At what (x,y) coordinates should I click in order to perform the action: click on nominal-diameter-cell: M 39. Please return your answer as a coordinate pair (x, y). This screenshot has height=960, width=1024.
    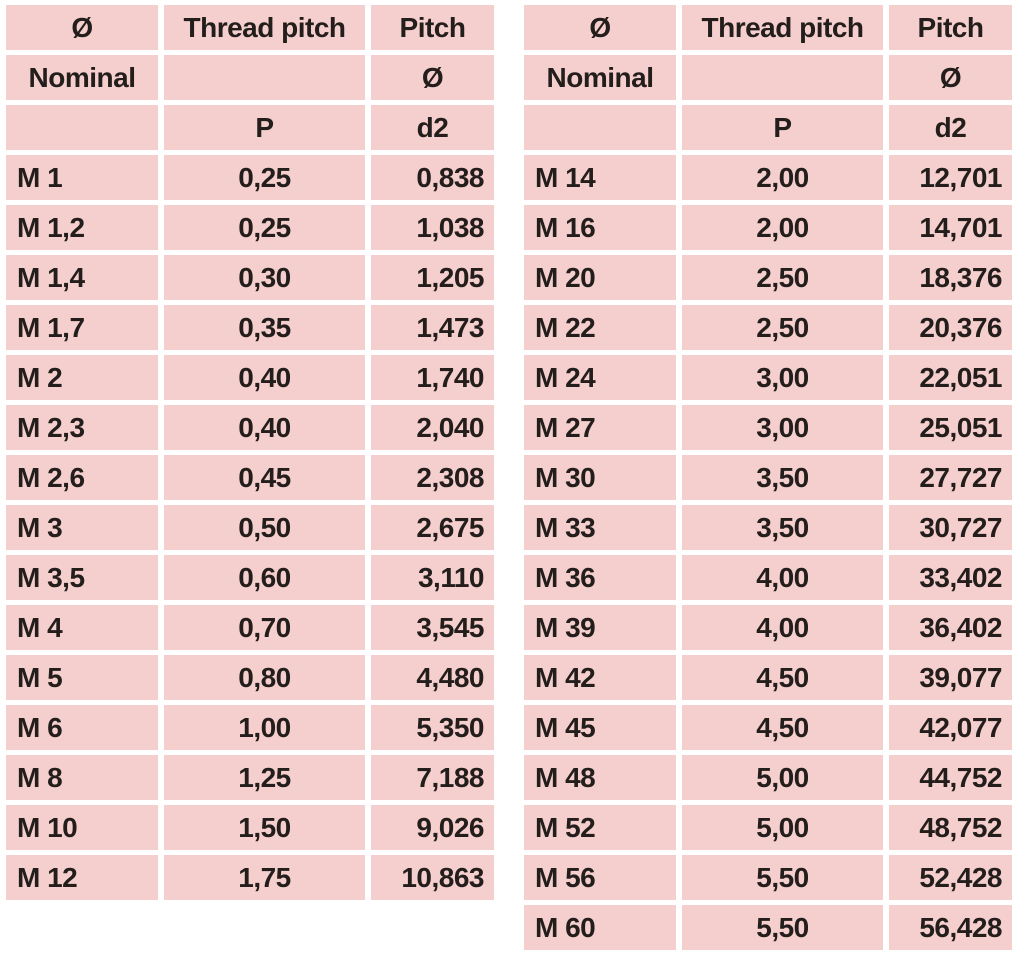
    Looking at the image, I should click on (600, 627).